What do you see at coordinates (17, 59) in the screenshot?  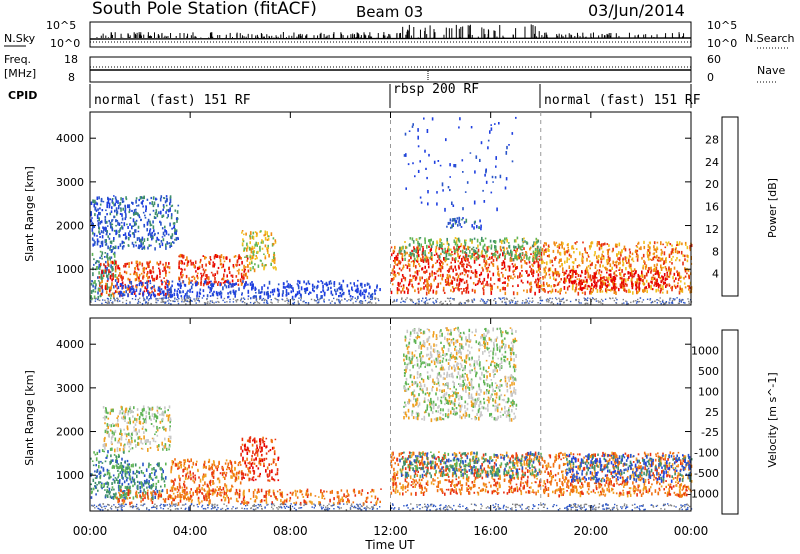 I see `freq-label: Freq.` at bounding box center [17, 59].